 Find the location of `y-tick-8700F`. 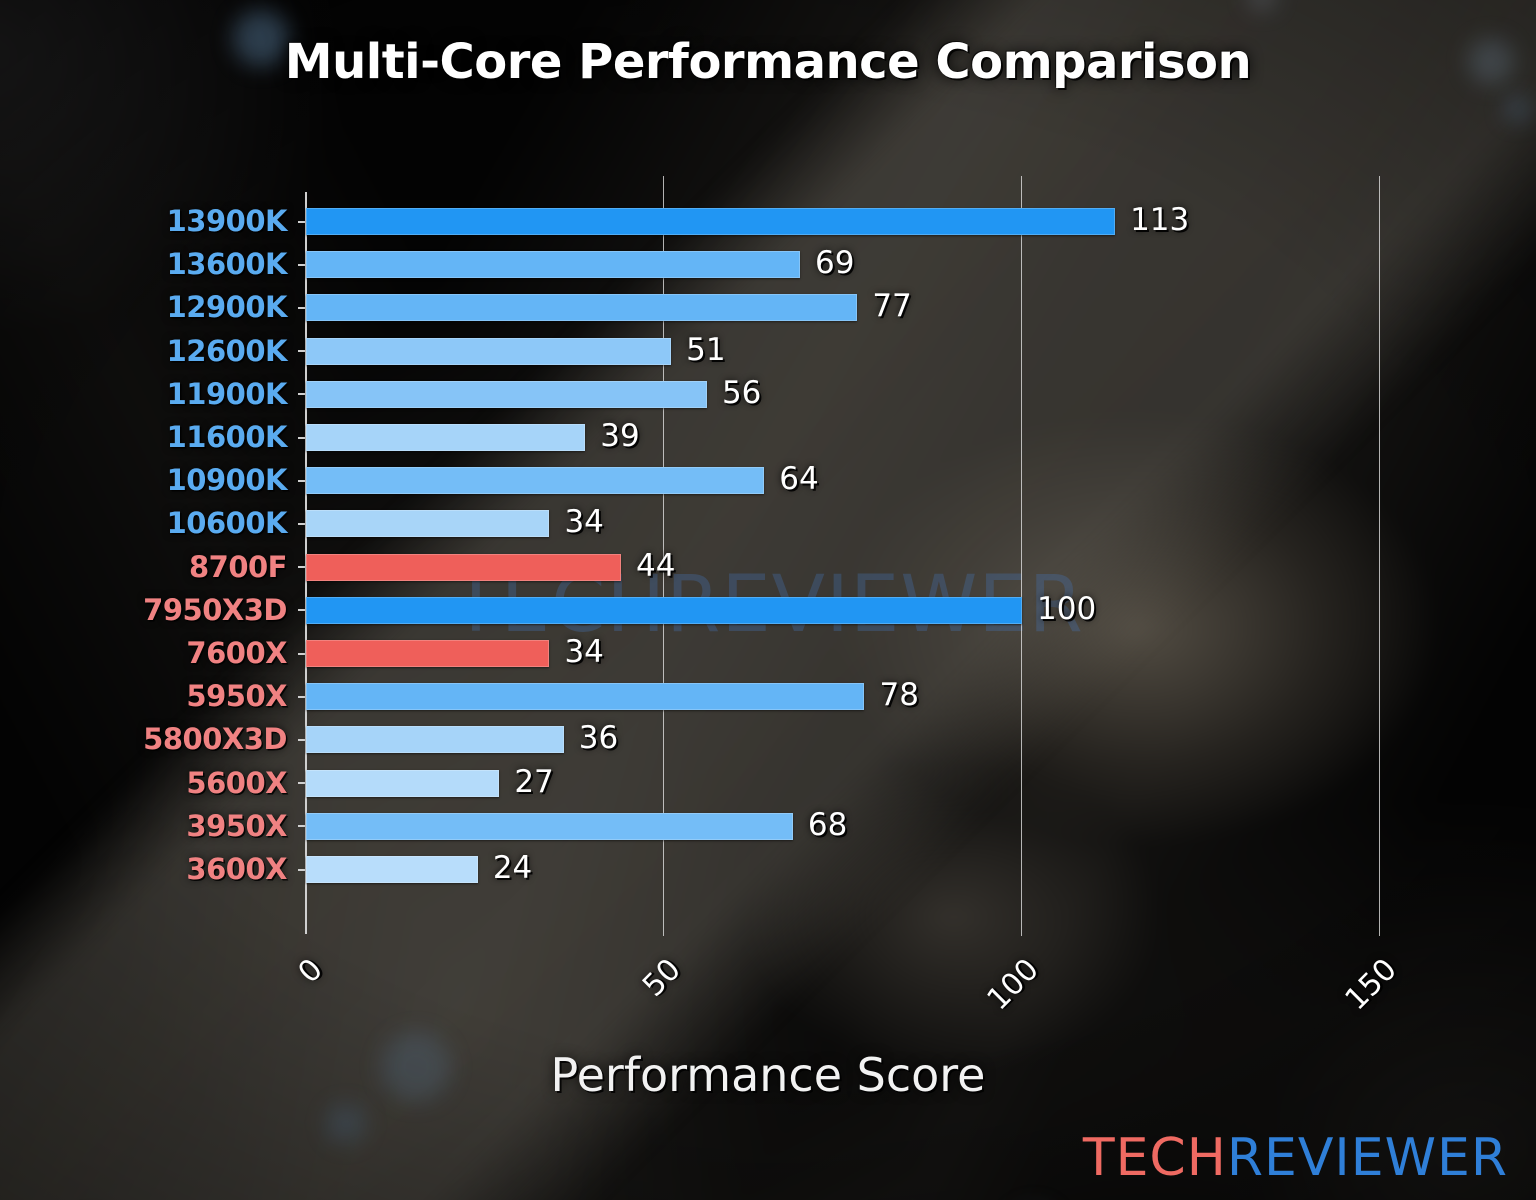

y-tick-8700F is located at coordinates (302, 567).